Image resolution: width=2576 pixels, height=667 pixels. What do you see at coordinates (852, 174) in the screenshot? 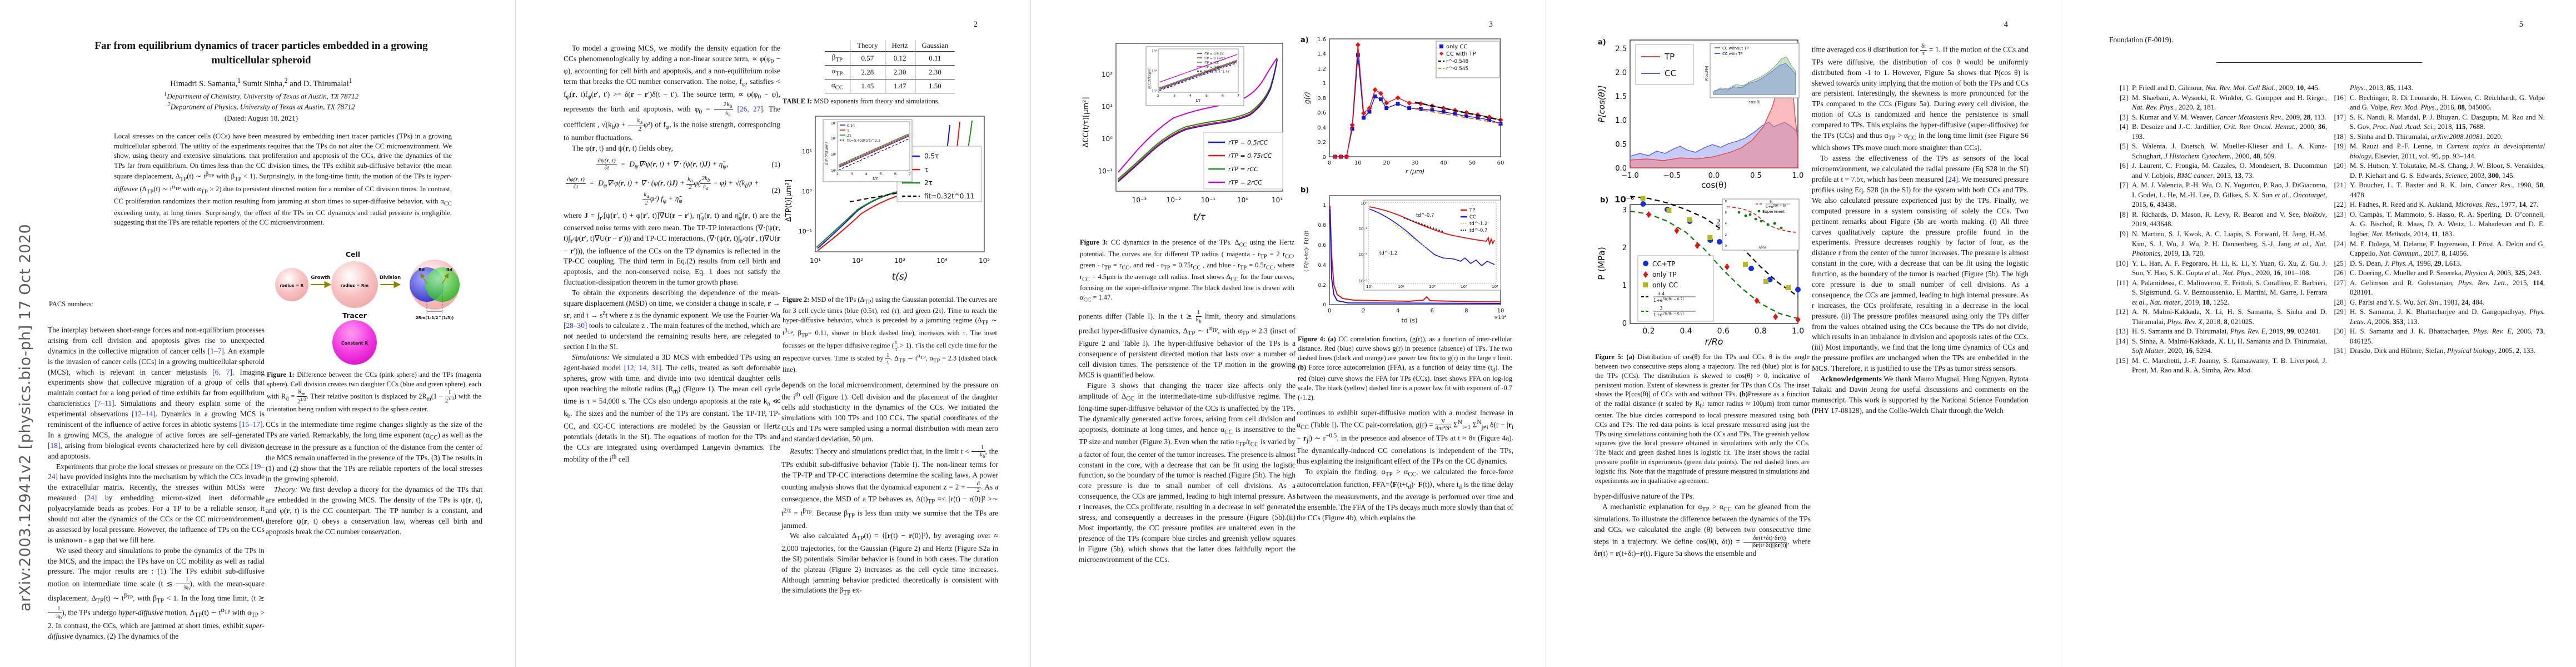
I see `tick-label: 3` at bounding box center [852, 174].